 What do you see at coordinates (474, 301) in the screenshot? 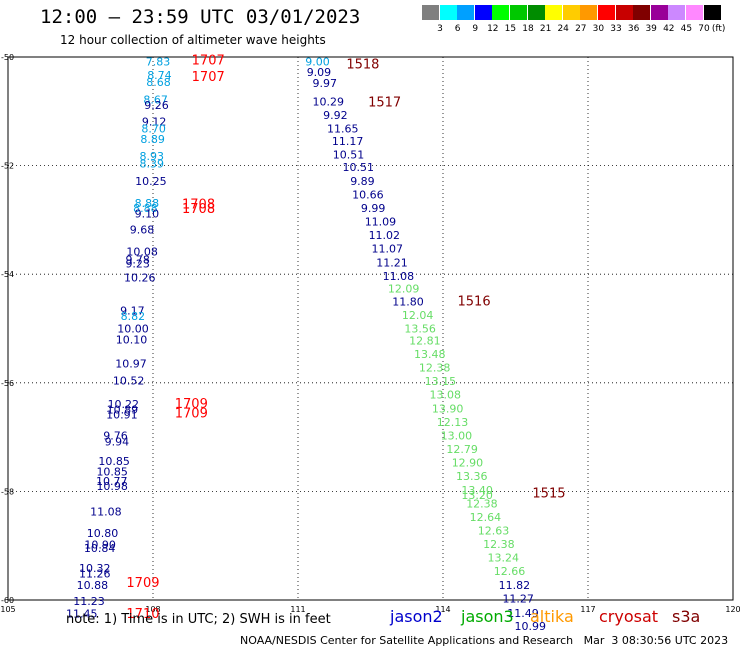
I see `pass-time-label: 1516` at bounding box center [474, 301].